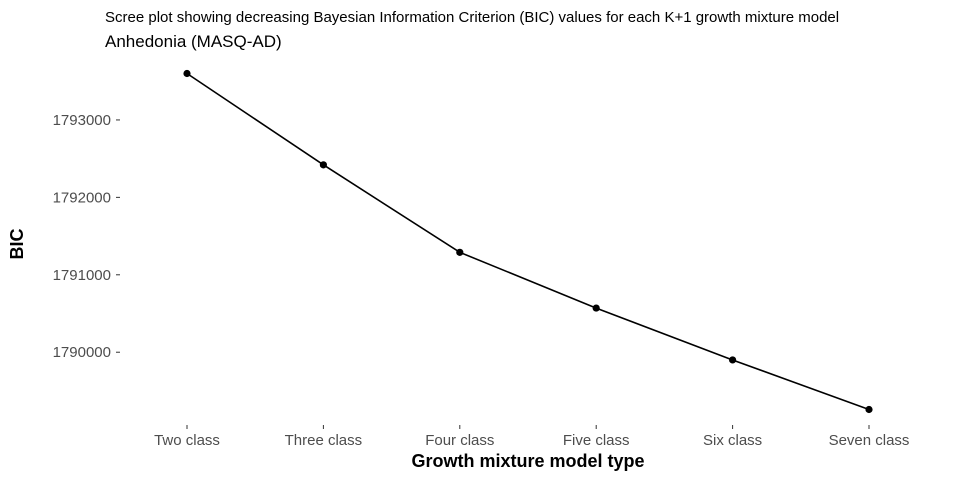 Image resolution: width=960 pixels, height=480 pixels. I want to click on x-tick-label: Two class, so click(187, 440).